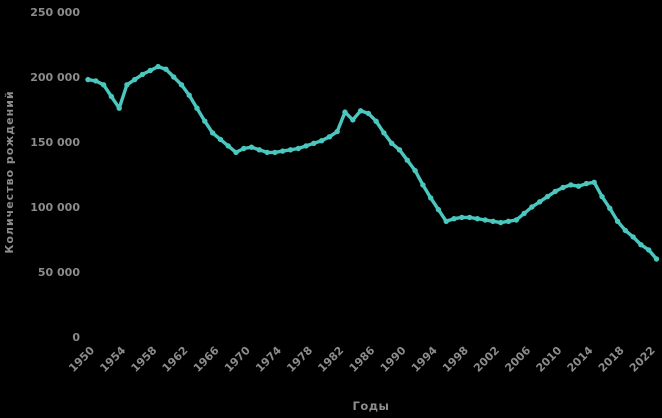 This screenshot has height=418, width=662. Describe the element at coordinates (330, 359) in the screenshot. I see `x-tick-label: 1982` at that location.